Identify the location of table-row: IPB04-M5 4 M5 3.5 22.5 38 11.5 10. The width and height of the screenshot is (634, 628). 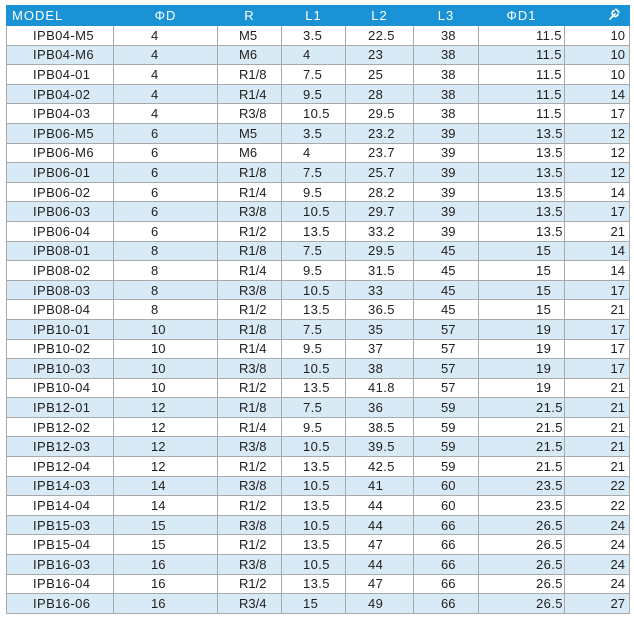
(318, 35).